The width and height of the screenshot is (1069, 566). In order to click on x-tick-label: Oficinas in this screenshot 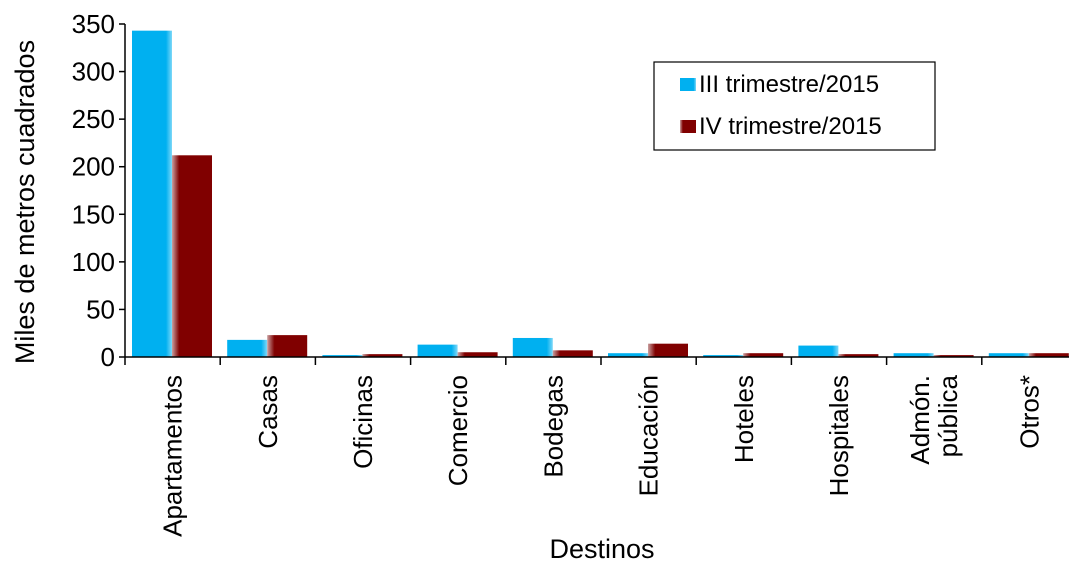, I will do `click(363, 422)`.